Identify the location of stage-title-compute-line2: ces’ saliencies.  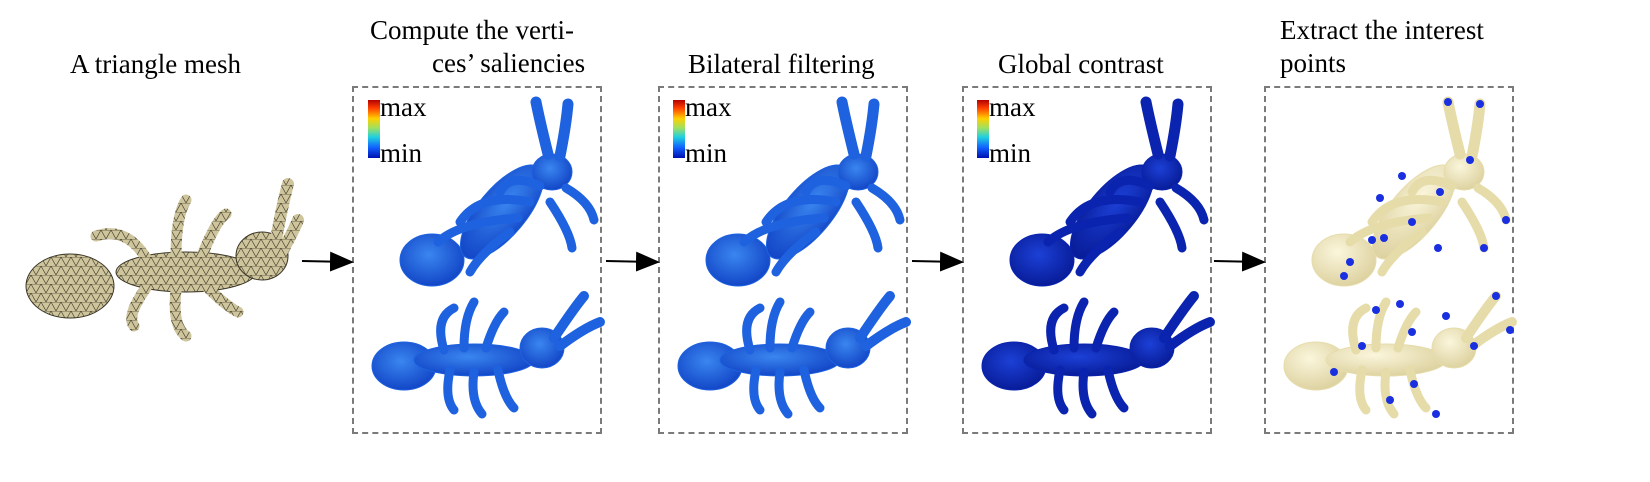
(509, 63).